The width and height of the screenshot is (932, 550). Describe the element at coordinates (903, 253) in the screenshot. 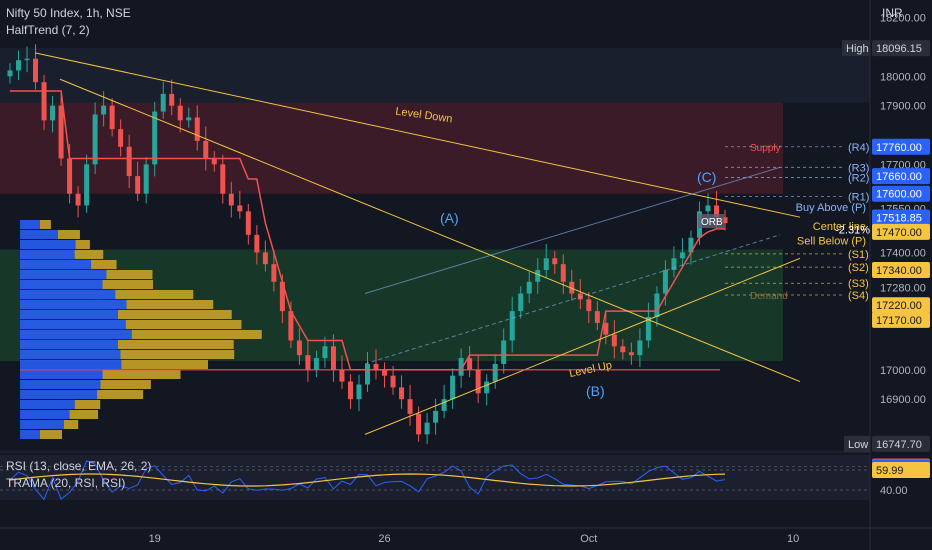

I see `price-tick-label: 17400.00` at that location.